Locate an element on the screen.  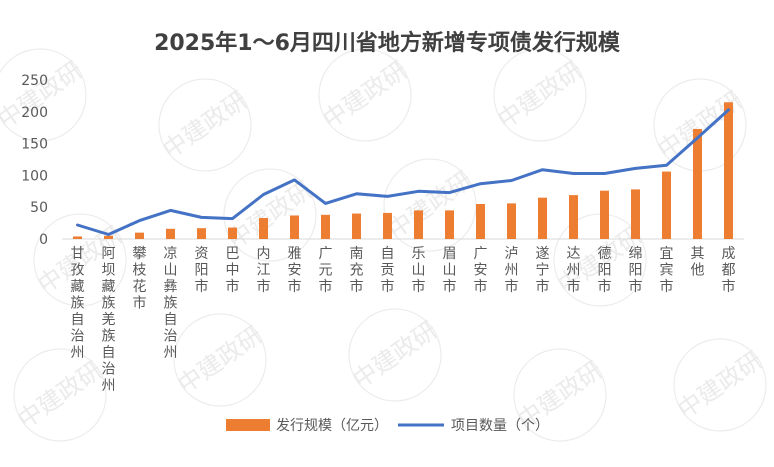
x-tick-label: 宜宾市 is located at coordinates (667, 270).